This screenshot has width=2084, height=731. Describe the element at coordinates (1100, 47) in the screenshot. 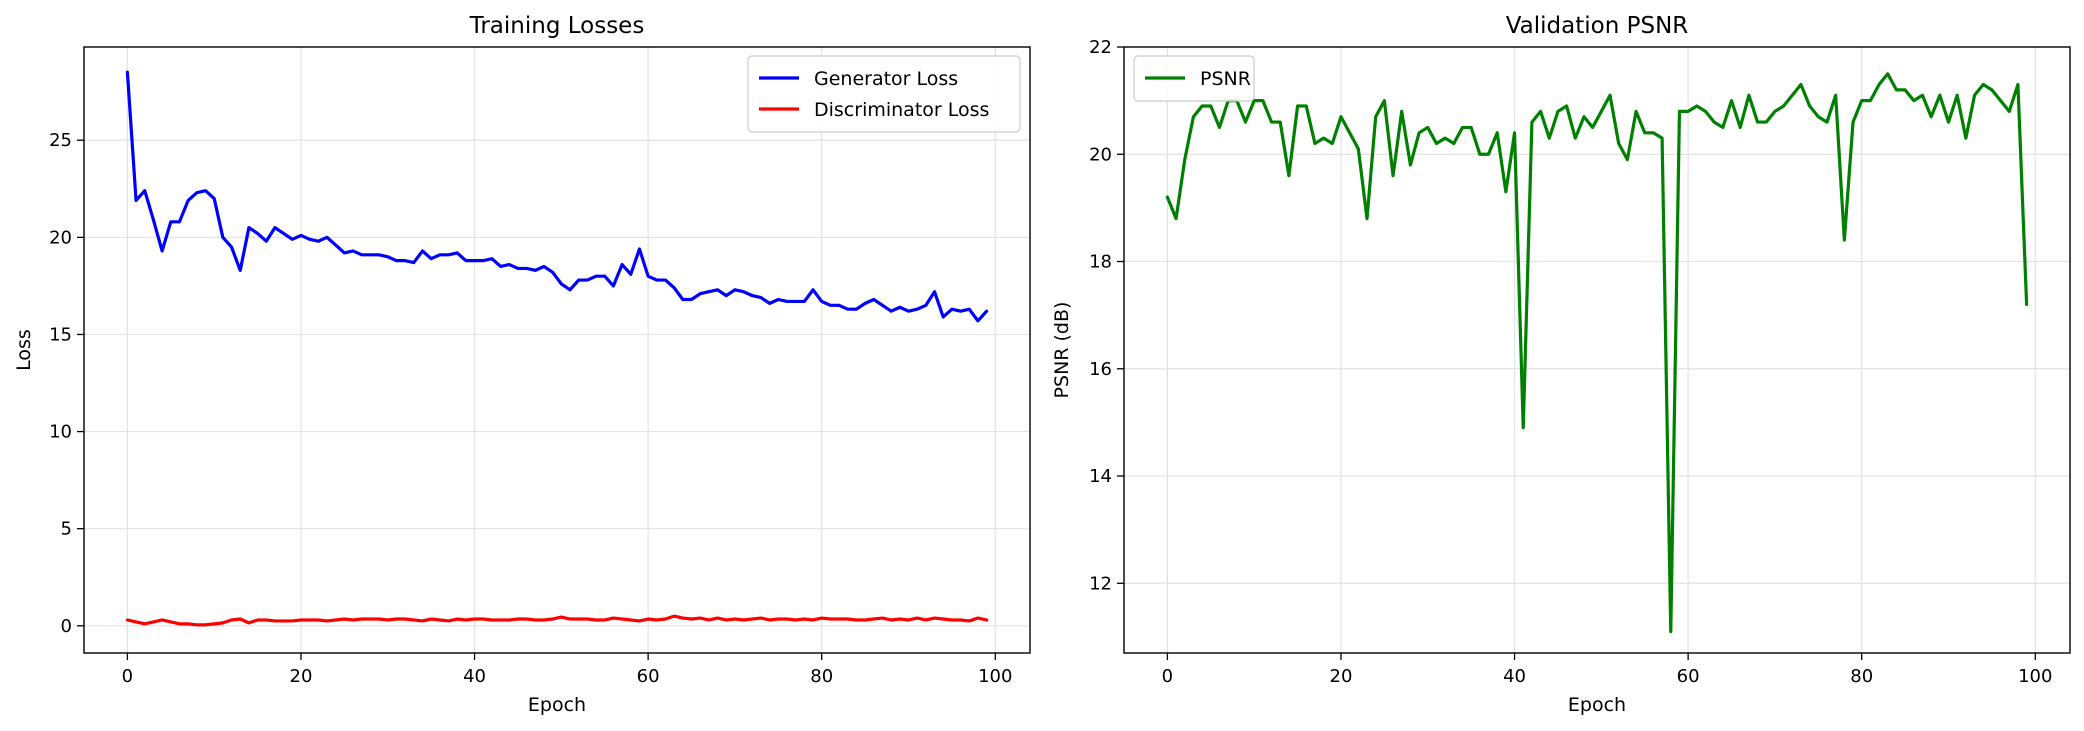

I see `y-tick-label: 22` at that location.